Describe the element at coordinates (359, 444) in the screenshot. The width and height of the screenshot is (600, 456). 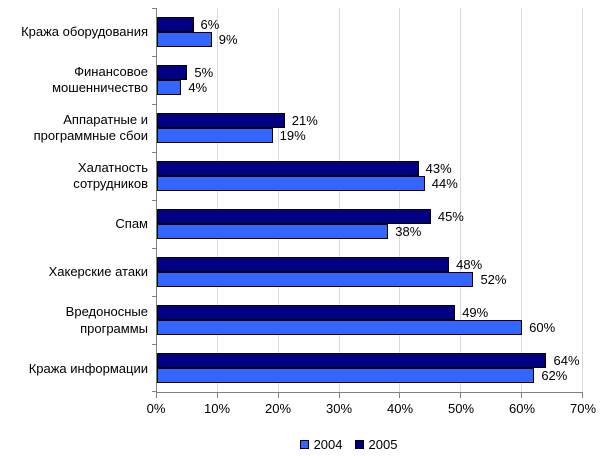
I see `legend-swatch-2005` at that location.